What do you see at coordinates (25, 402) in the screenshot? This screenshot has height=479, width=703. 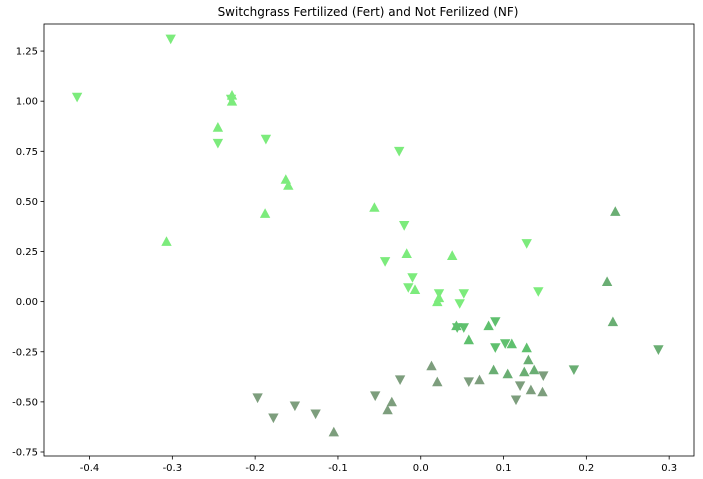 I see `y-tick-label: -0.50` at bounding box center [25, 402].